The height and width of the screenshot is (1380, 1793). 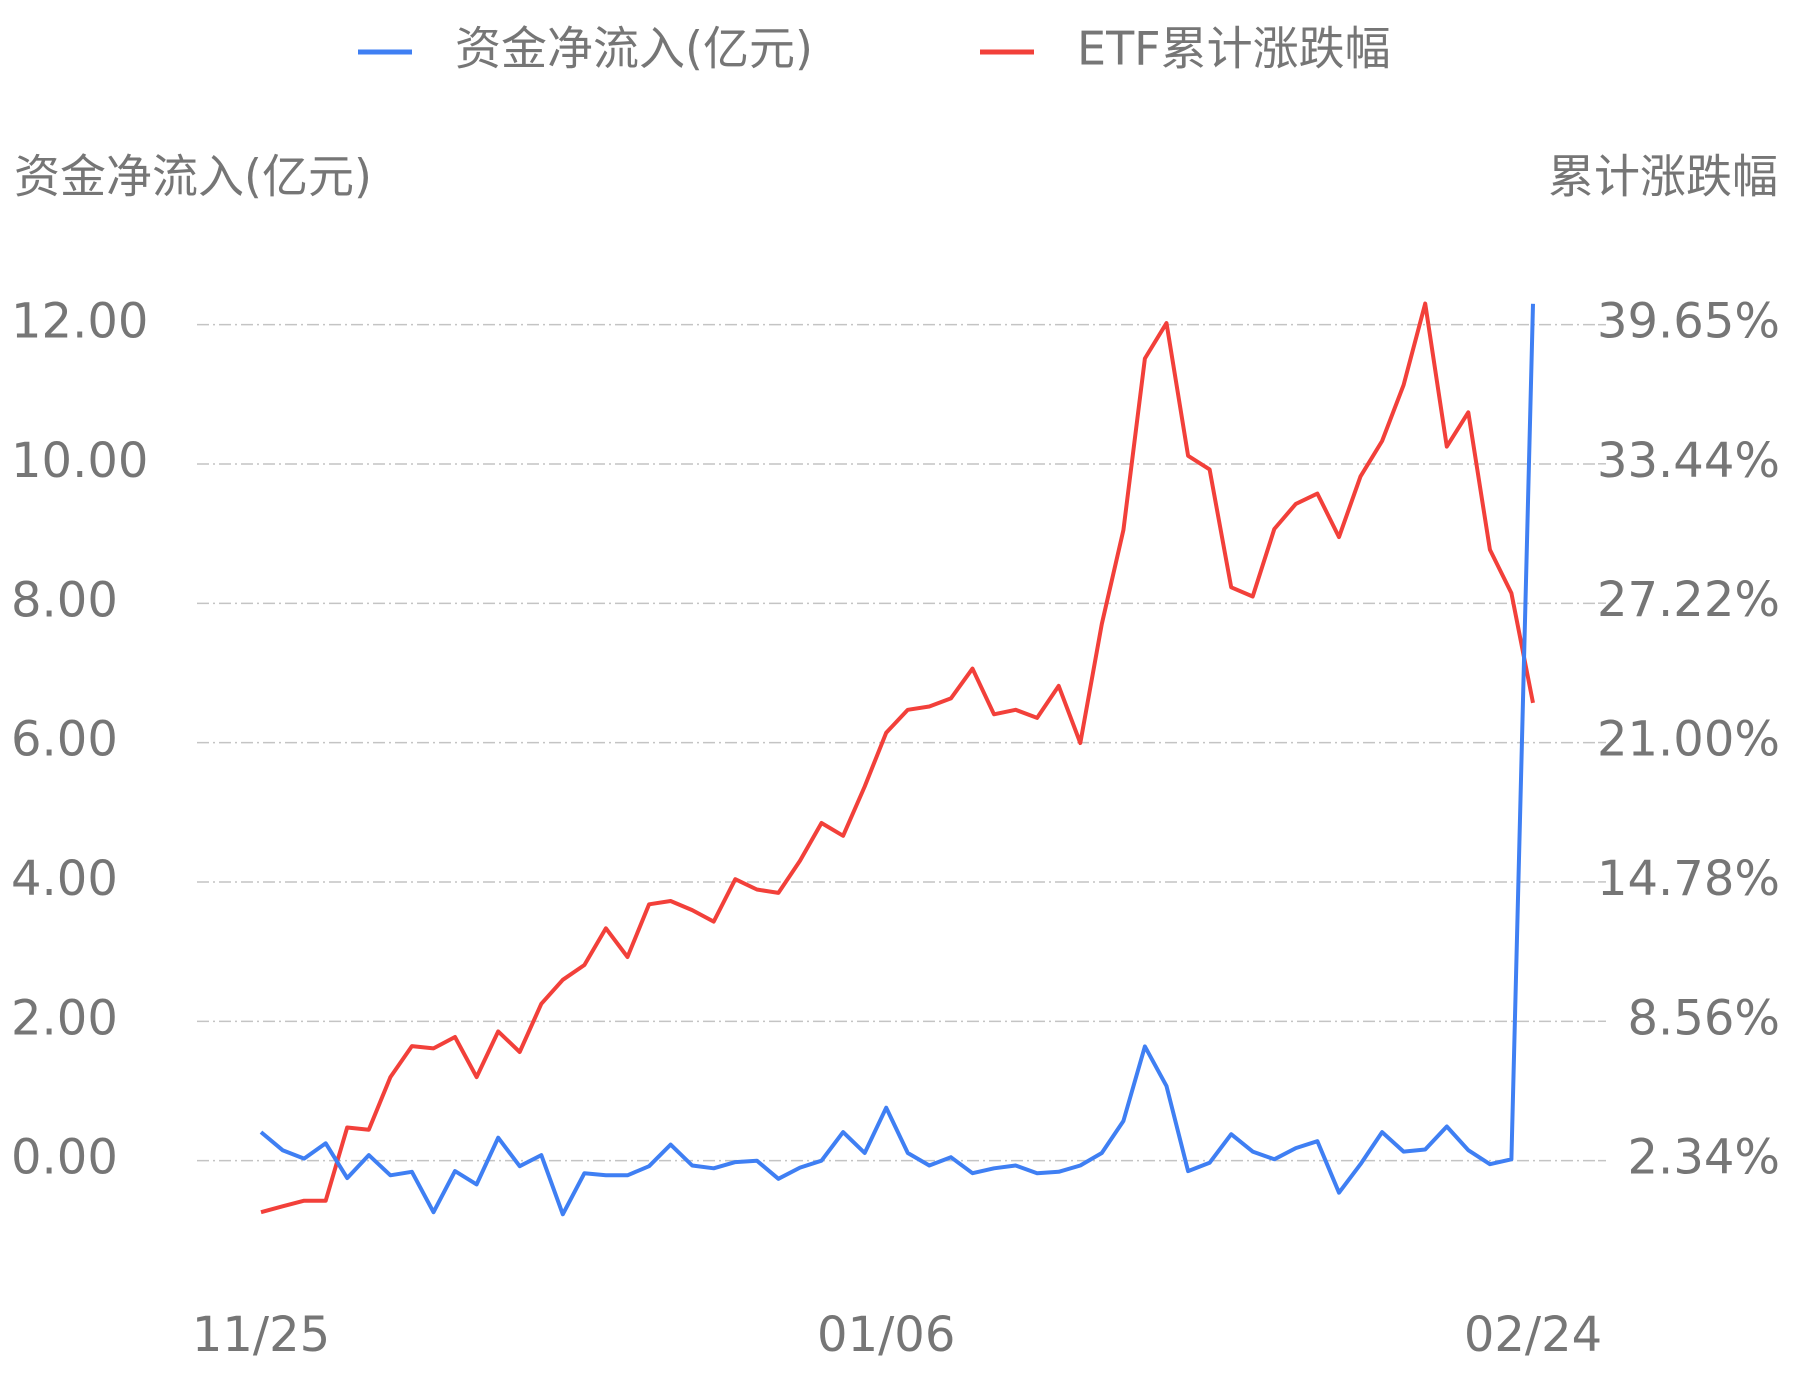 I want to click on y-tick-label: 0.00, so click(x=64, y=1158).